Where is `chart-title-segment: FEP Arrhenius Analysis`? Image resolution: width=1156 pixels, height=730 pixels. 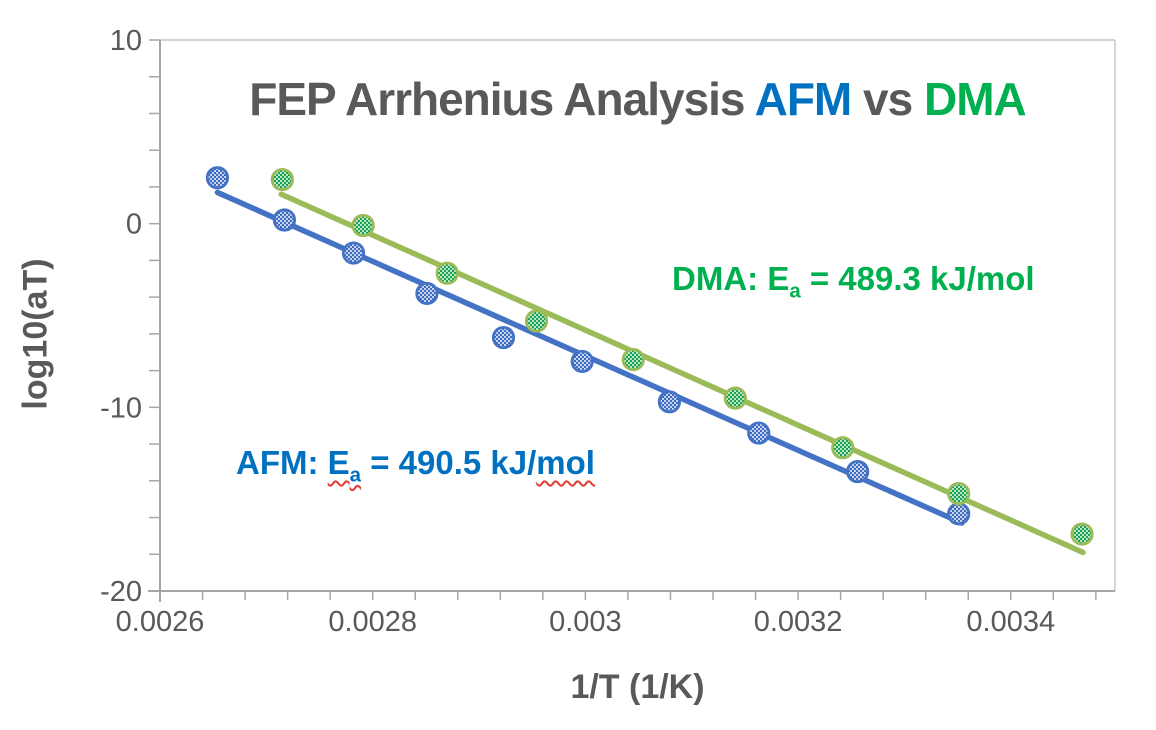
chart-title-segment: FEP Arrhenius Analysis is located at coordinates (502, 99).